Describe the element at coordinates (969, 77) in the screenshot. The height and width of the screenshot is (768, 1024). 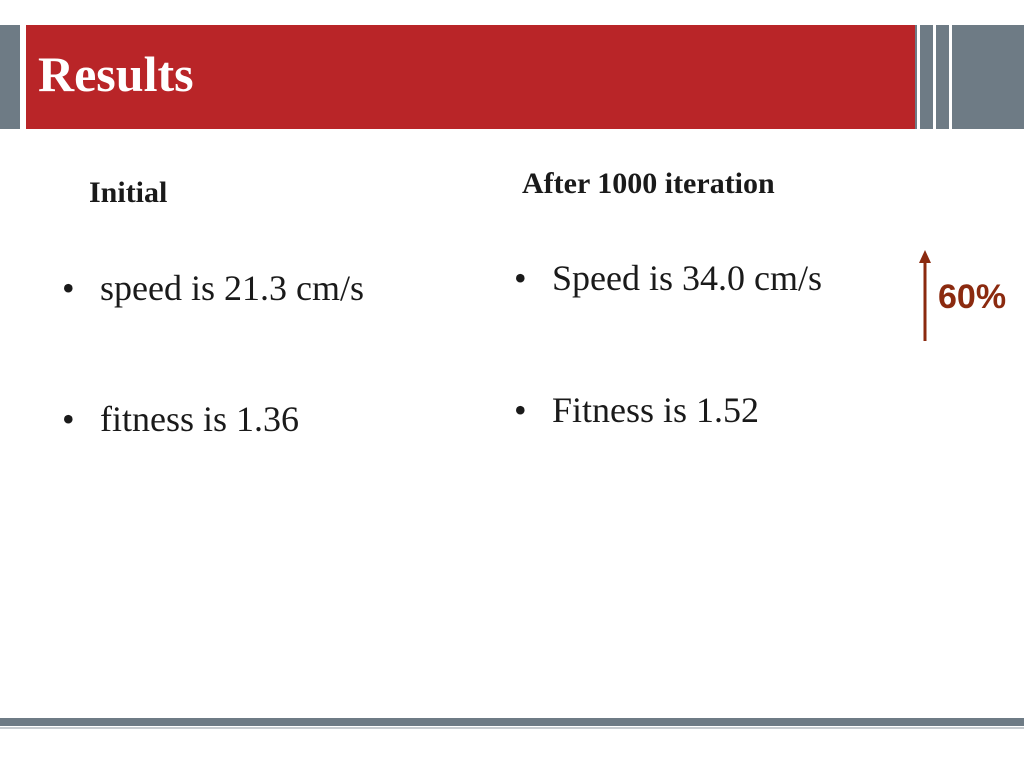
I see `header-right-accent-bars` at that location.